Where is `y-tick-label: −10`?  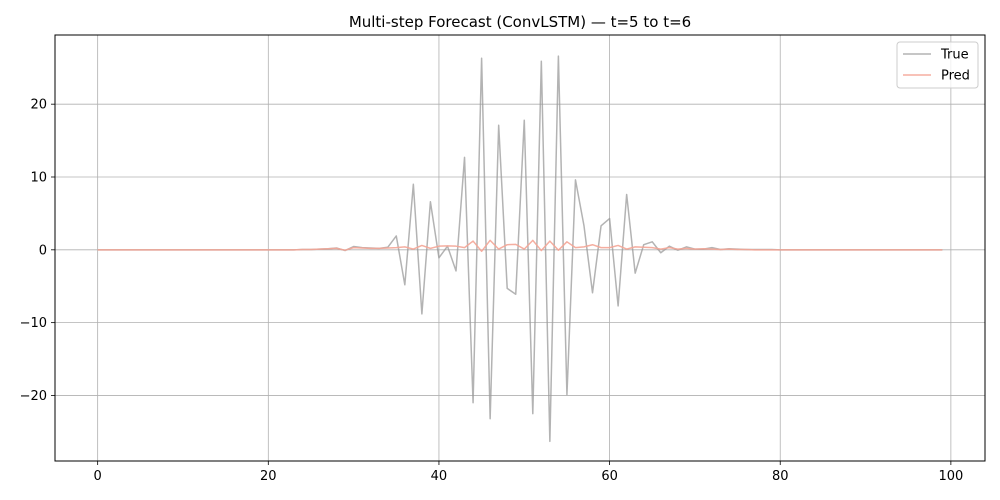
y-tick-label: −10 is located at coordinates (33, 323).